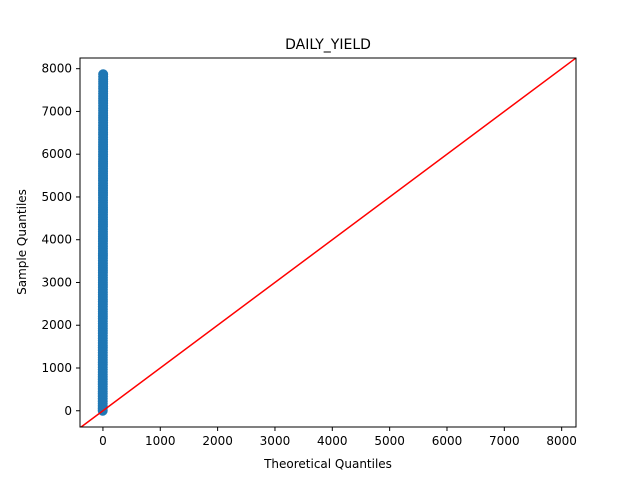  Describe the element at coordinates (217, 441) in the screenshot. I see `x-tick-label: 2000` at that location.